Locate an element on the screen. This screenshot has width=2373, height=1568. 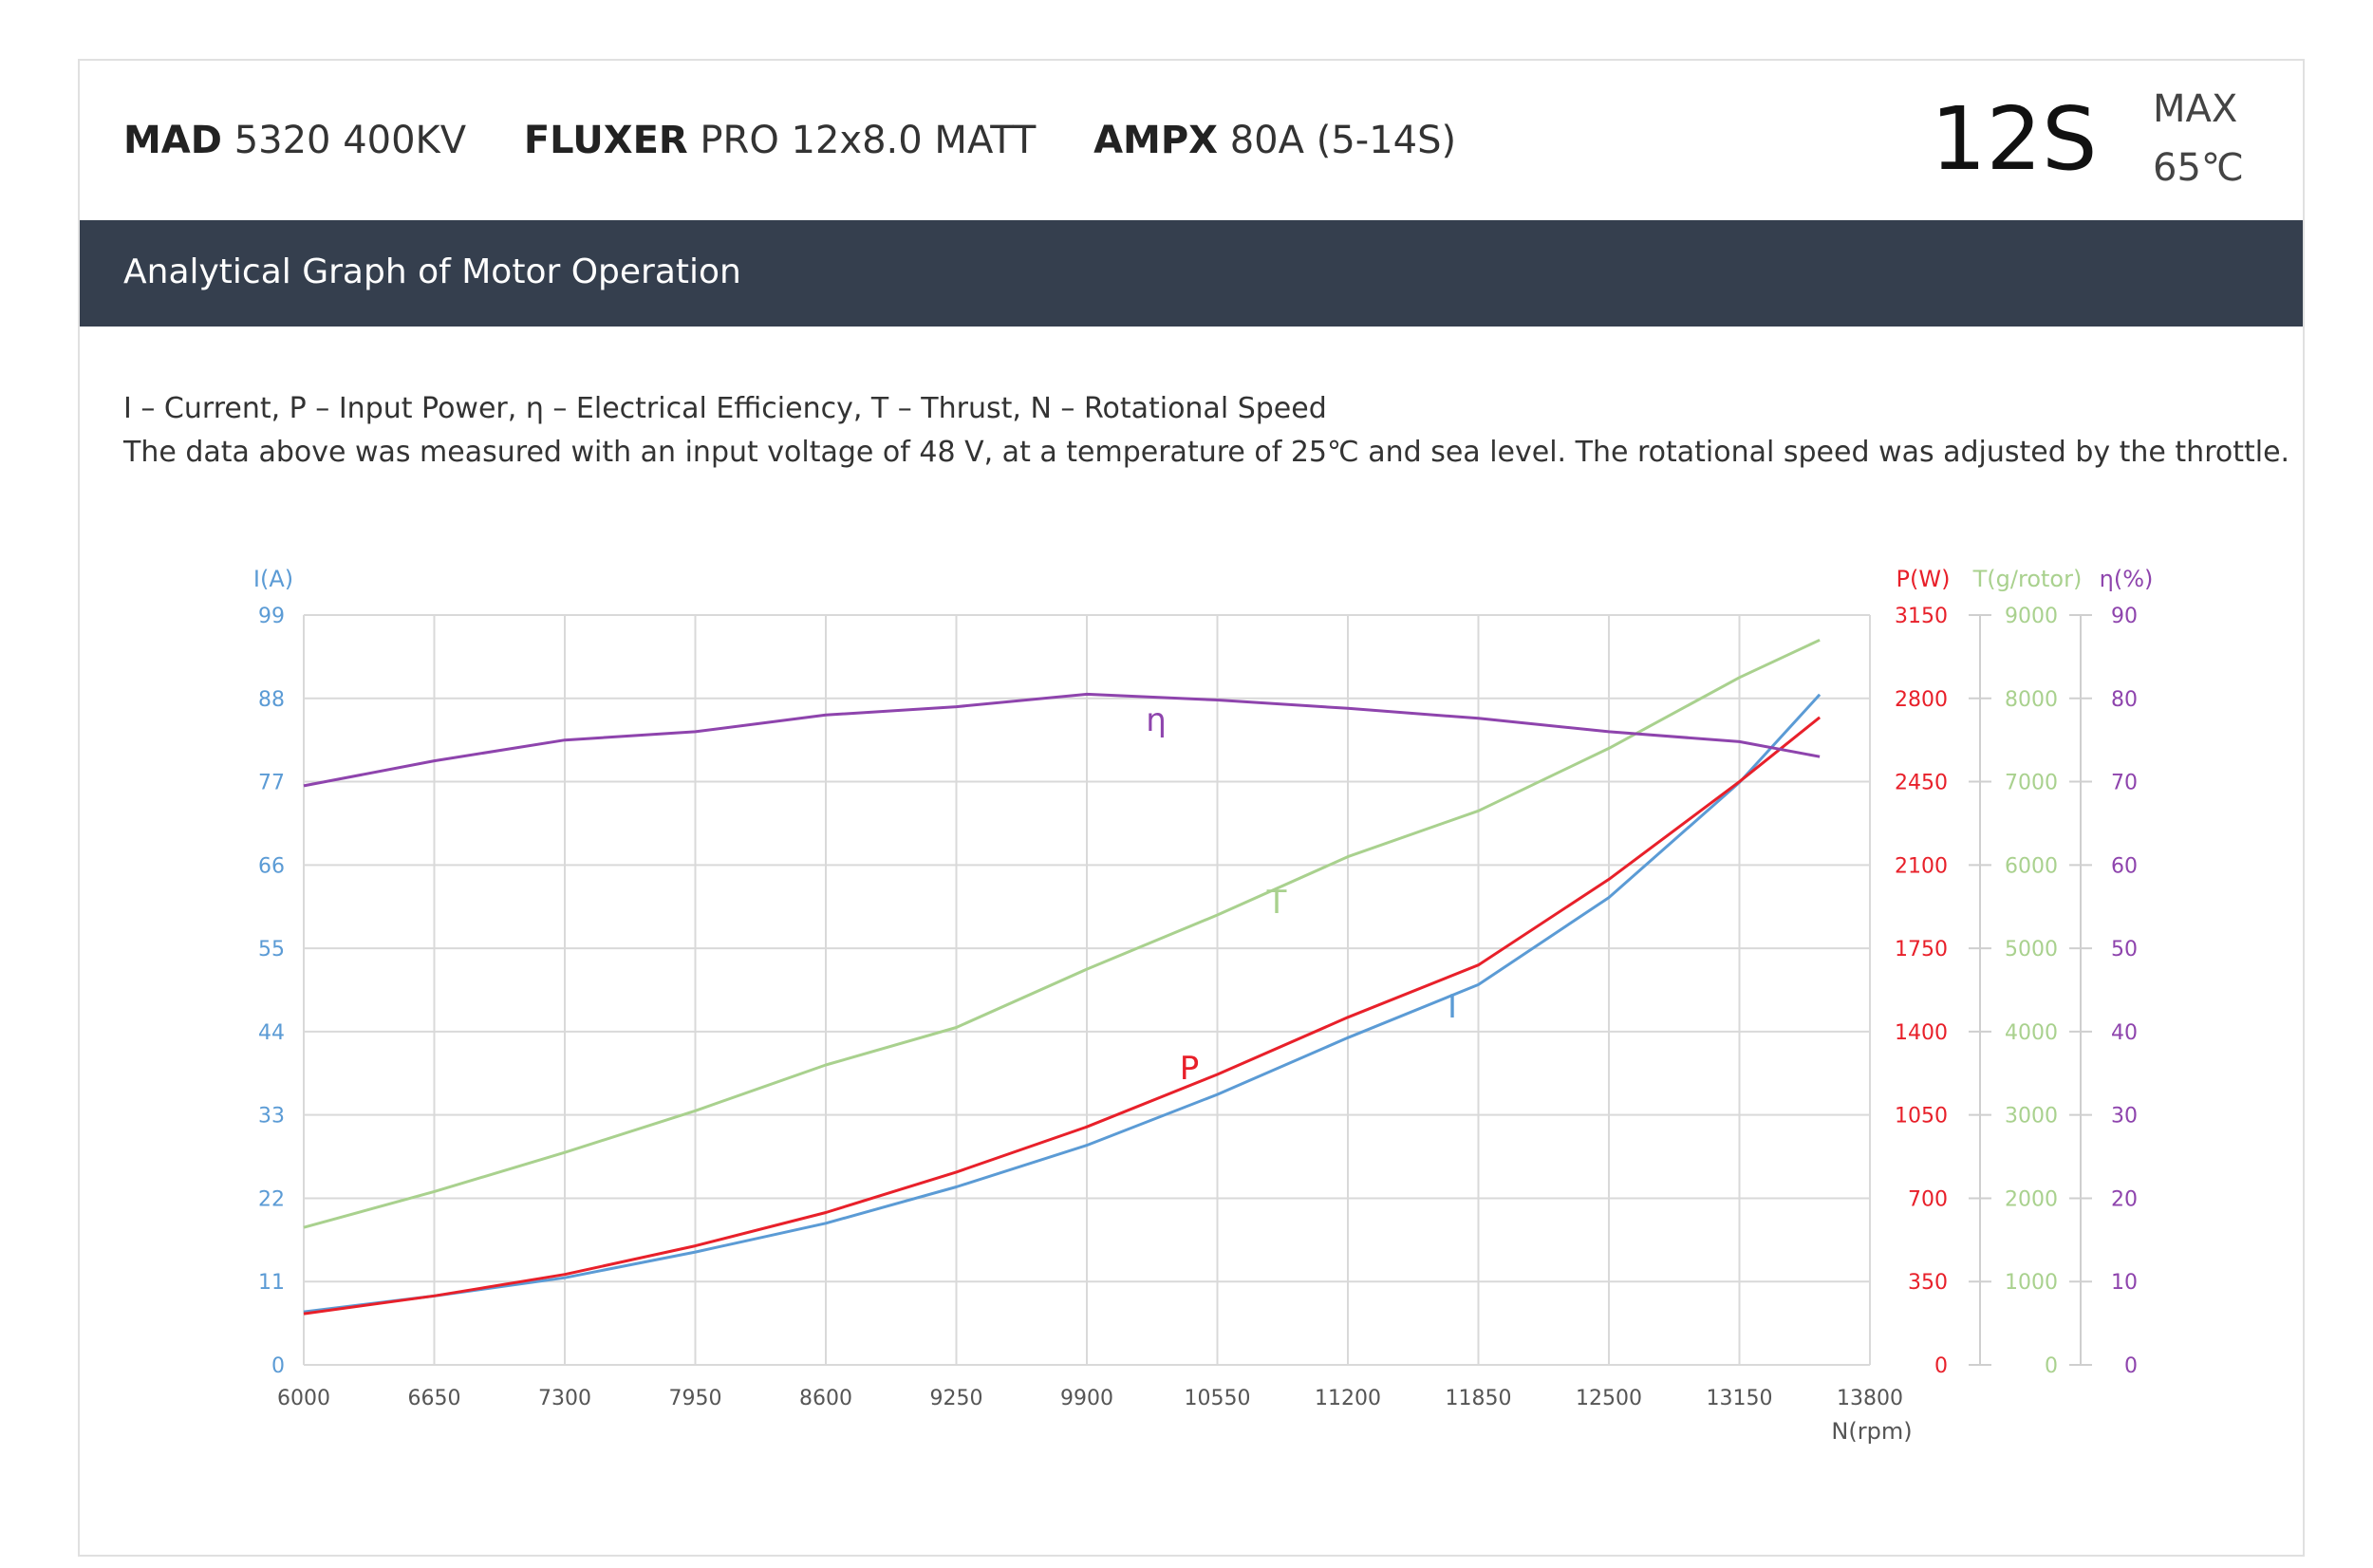
esc-model: 80A (5-14S) is located at coordinates (1343, 140).